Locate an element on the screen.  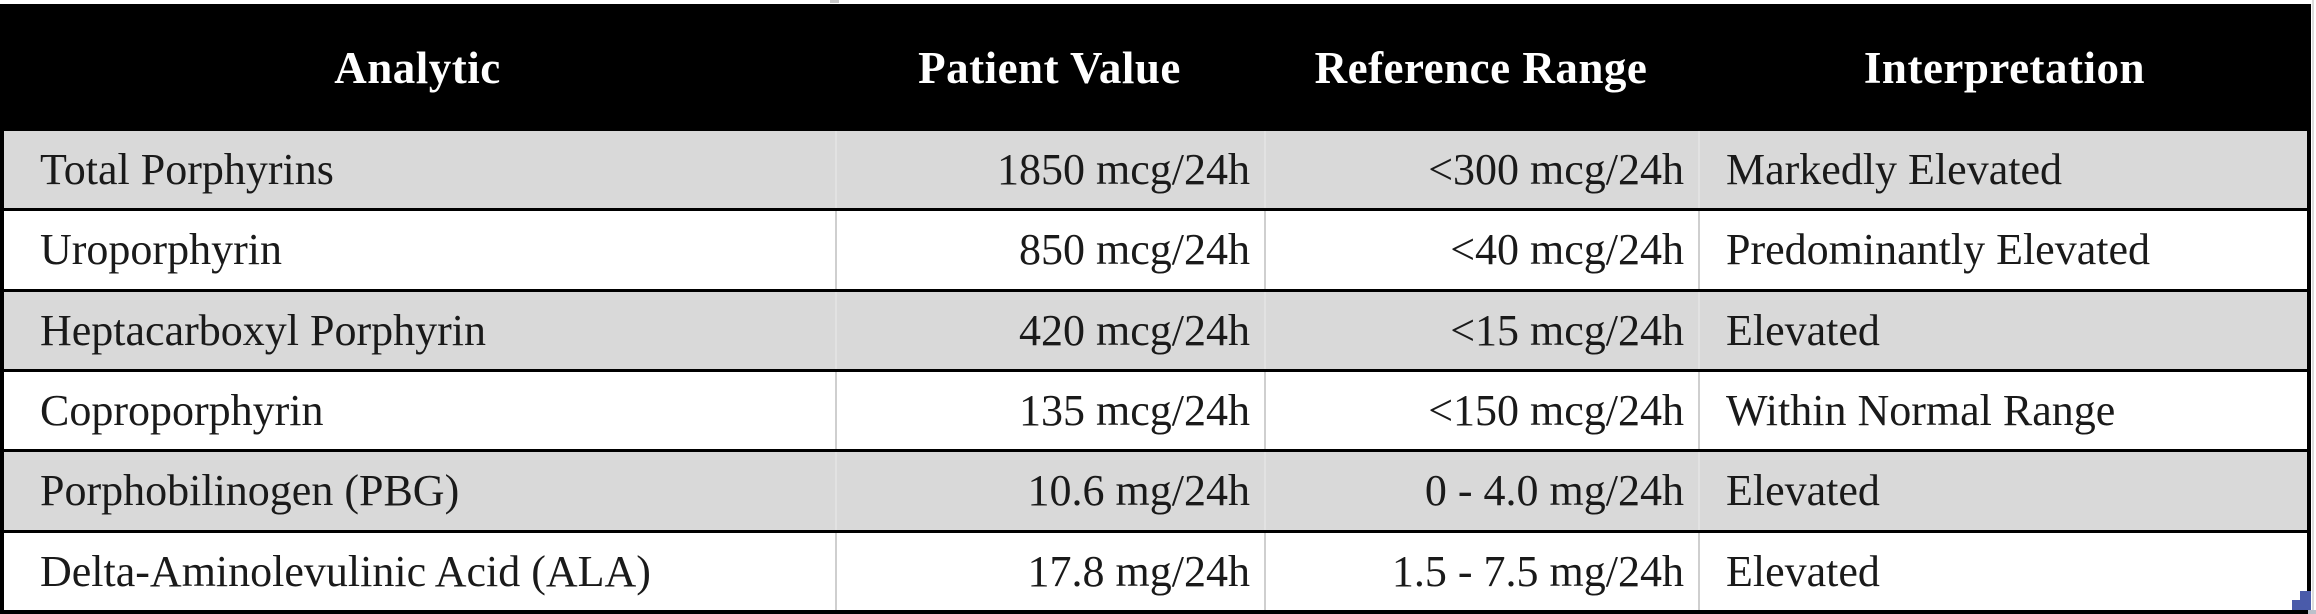
cell-reference-range: <15 mcg/24h is located at coordinates (1481, 330).